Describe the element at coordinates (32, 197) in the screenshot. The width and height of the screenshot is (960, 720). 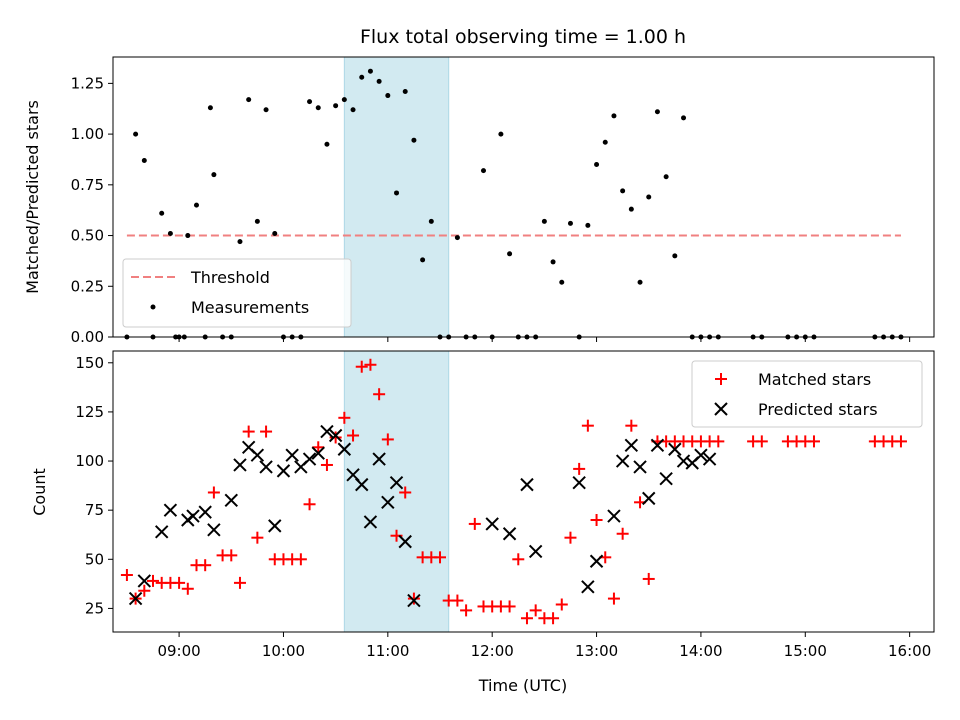
I see `top-y-axis-label: Matched/Predicted stars` at that location.